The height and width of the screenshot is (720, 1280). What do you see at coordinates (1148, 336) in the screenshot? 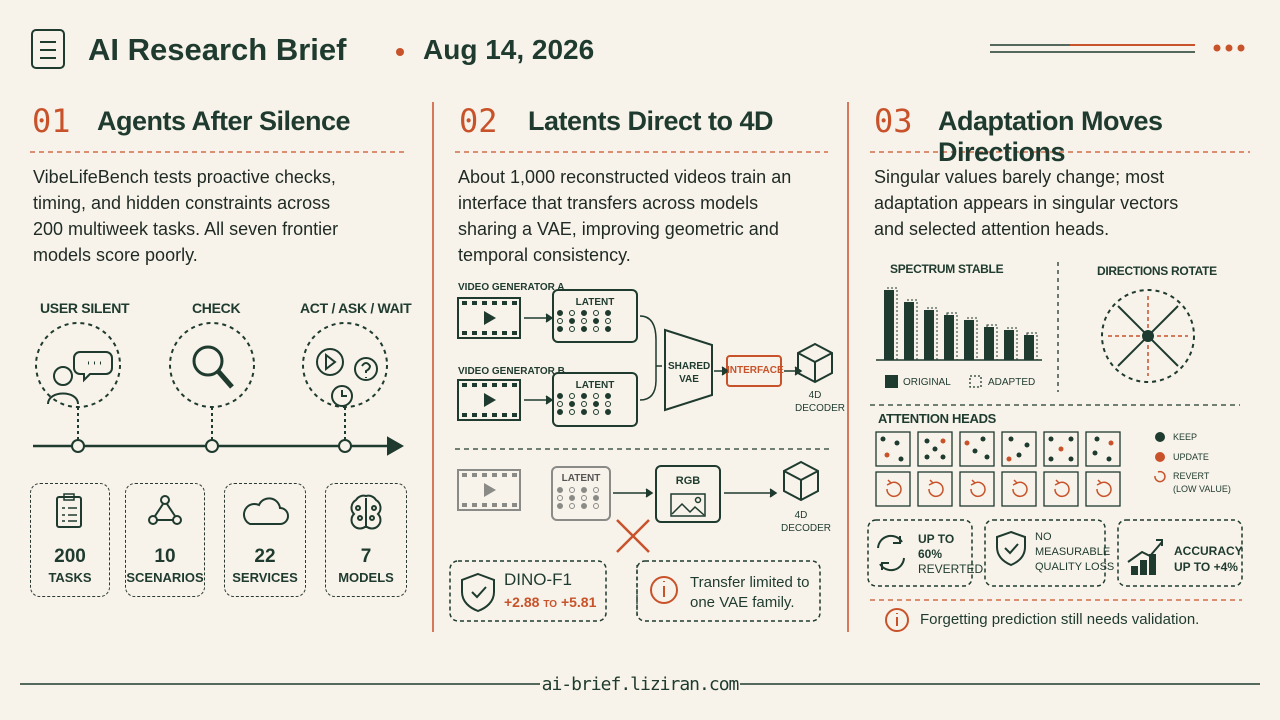
I see `rotation-icon` at bounding box center [1148, 336].